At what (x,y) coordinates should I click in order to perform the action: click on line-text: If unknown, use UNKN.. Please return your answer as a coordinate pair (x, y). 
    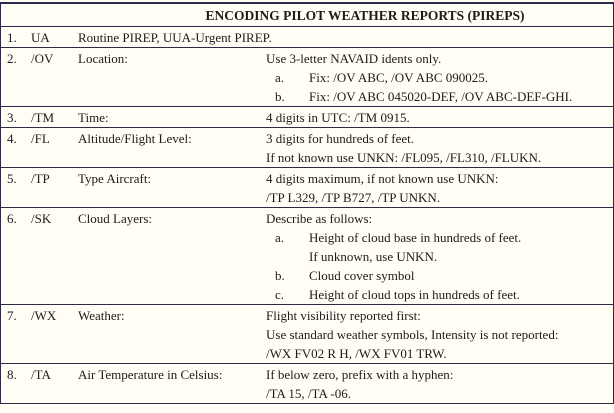
    Looking at the image, I should click on (373, 256).